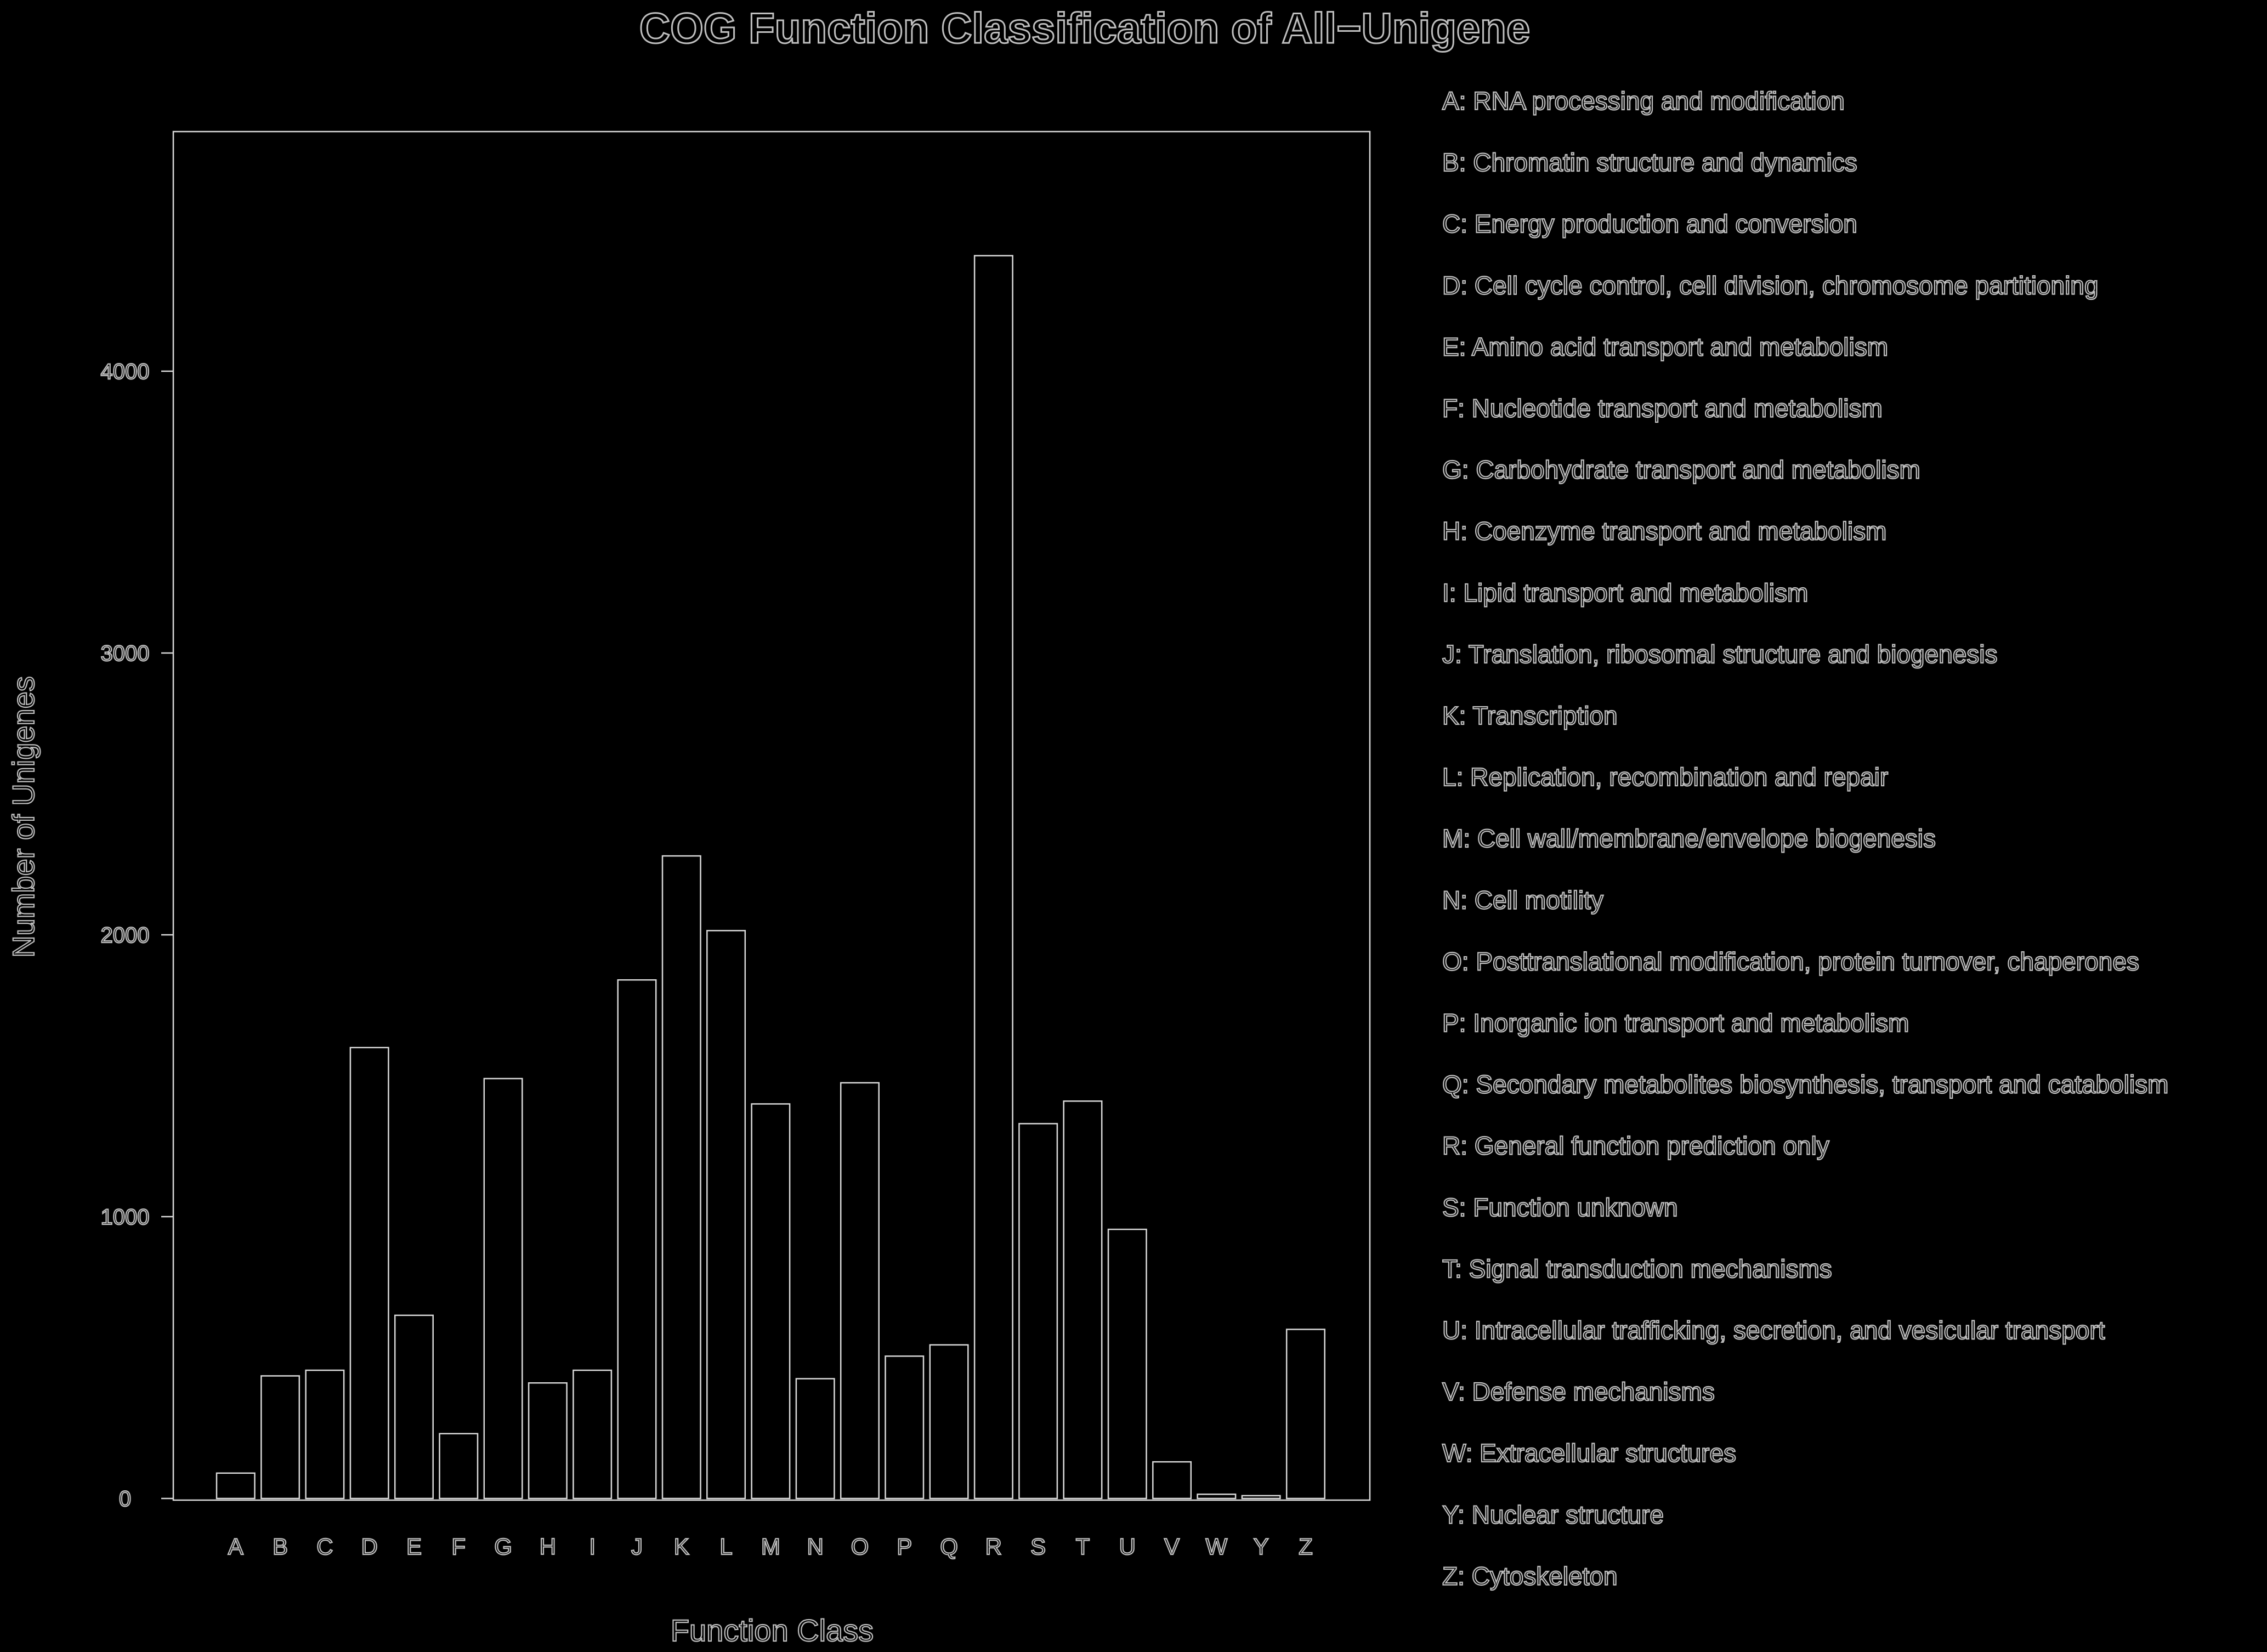  What do you see at coordinates (1217, 1546) in the screenshot?
I see `x-tick-label-W: W` at bounding box center [1217, 1546].